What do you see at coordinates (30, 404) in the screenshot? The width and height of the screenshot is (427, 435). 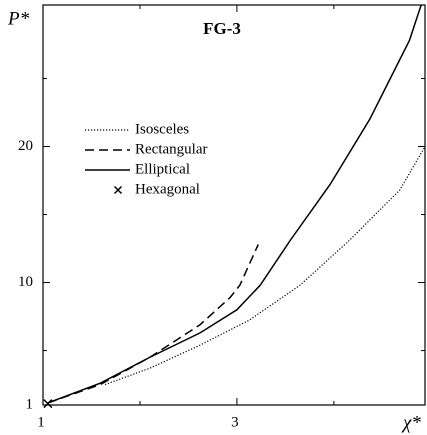 I see `y-tick-label: 1` at bounding box center [30, 404].